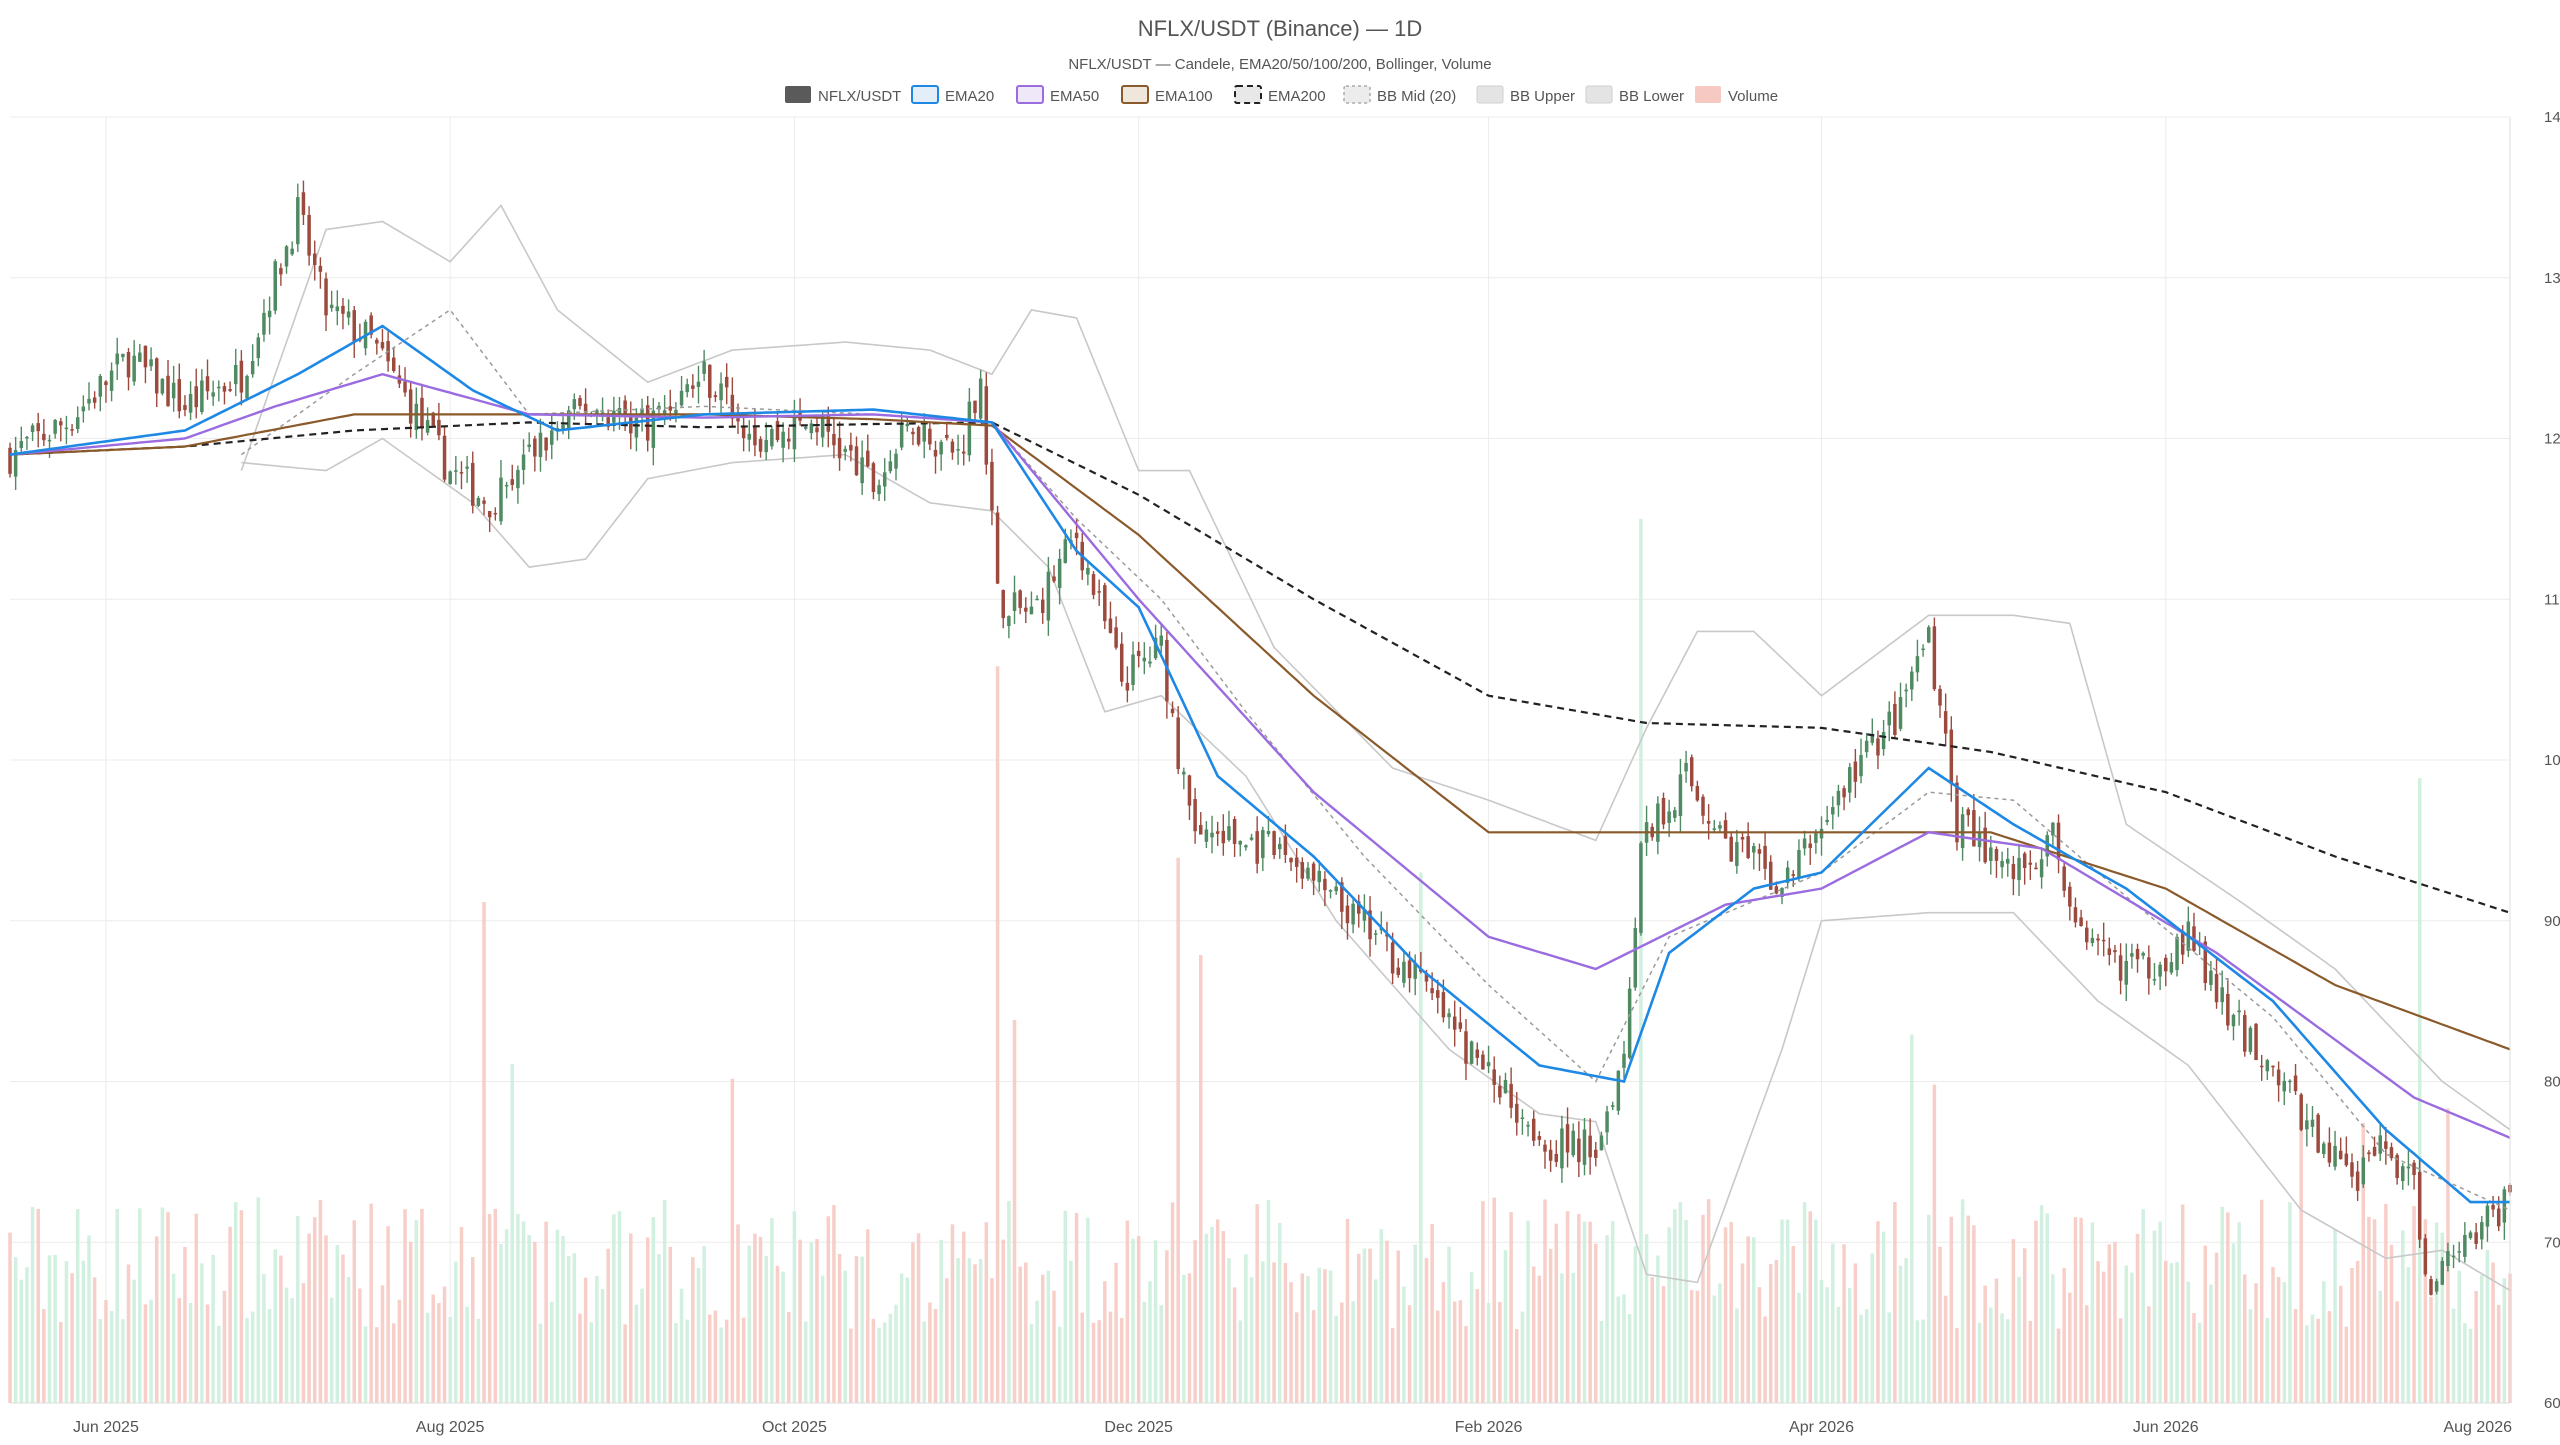 This screenshot has width=2560, height=1445. I want to click on y-tick-label: 60, so click(2552, 1403).